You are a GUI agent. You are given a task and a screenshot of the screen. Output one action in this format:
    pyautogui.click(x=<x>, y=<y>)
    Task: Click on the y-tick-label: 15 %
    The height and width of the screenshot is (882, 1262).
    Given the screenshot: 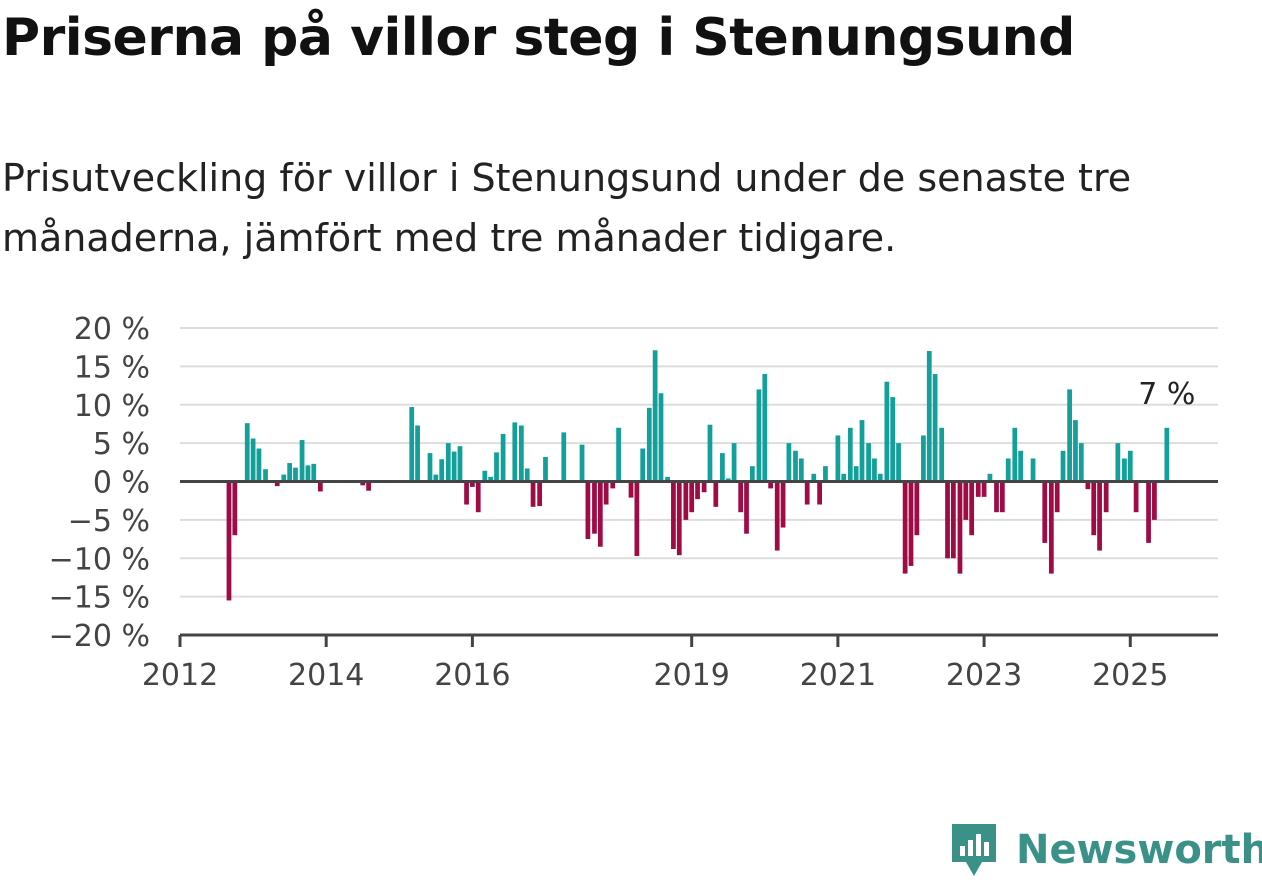 What is the action you would take?
    pyautogui.click(x=112, y=367)
    